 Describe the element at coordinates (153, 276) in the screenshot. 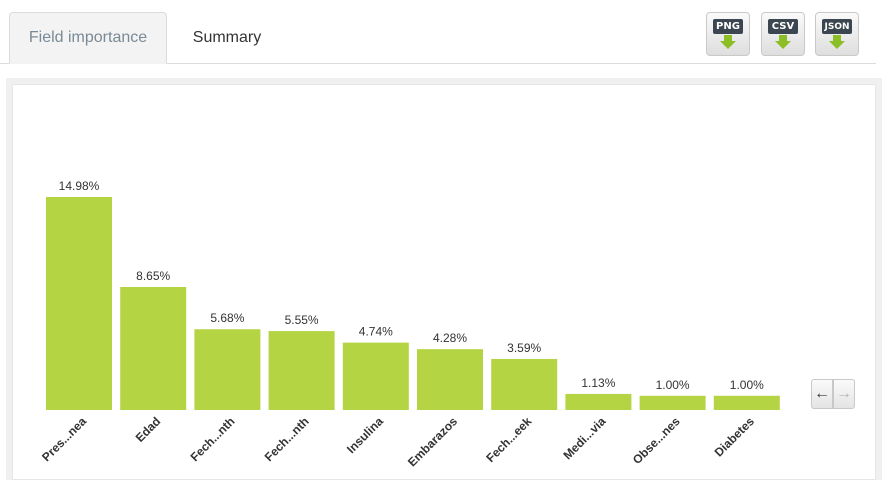

I see `bar-value-label: 8.65%` at that location.